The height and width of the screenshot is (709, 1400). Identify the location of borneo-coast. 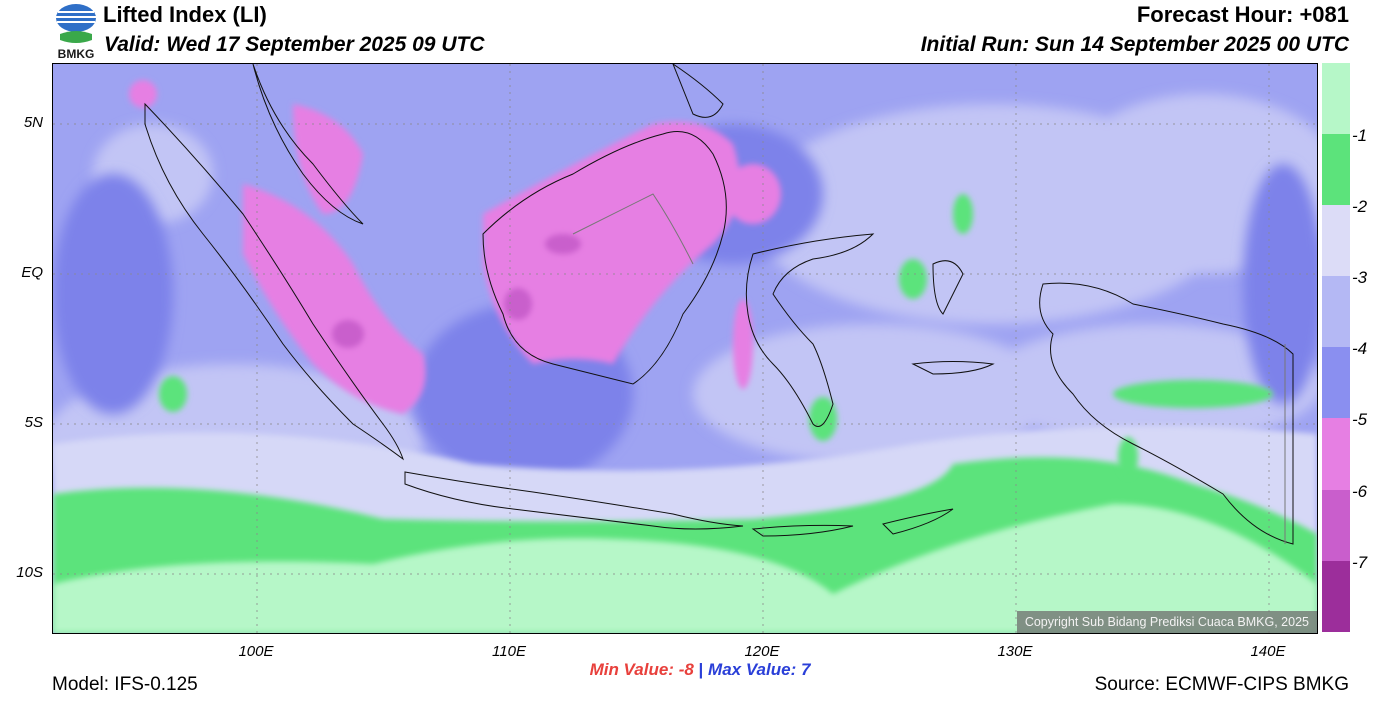
(604, 258).